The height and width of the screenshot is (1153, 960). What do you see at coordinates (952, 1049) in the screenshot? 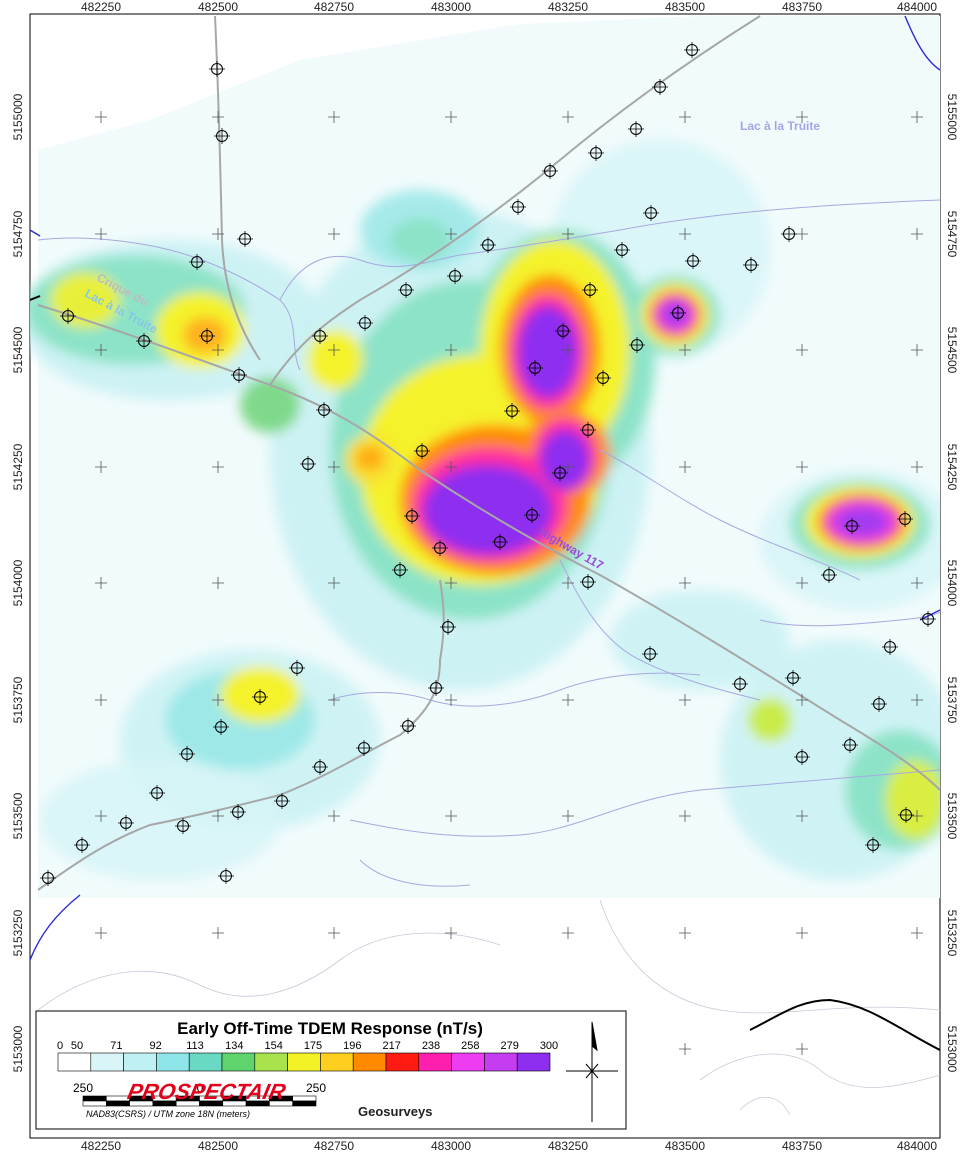
I see `y-tick-right: 5153000` at bounding box center [952, 1049].